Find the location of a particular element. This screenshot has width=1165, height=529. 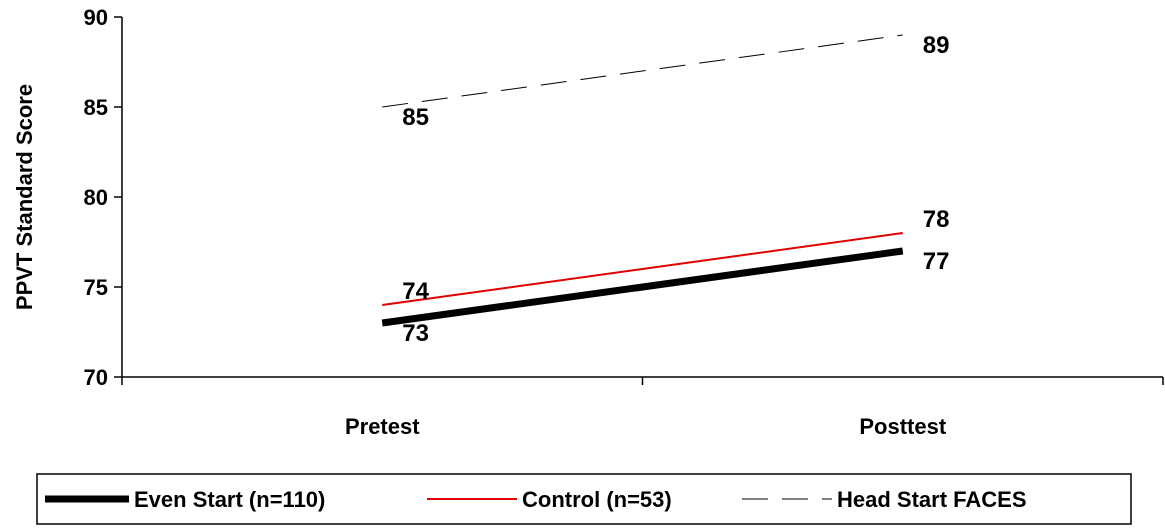

y-axis-ticks: 70 75 80 85 90 is located at coordinates (103, 197).